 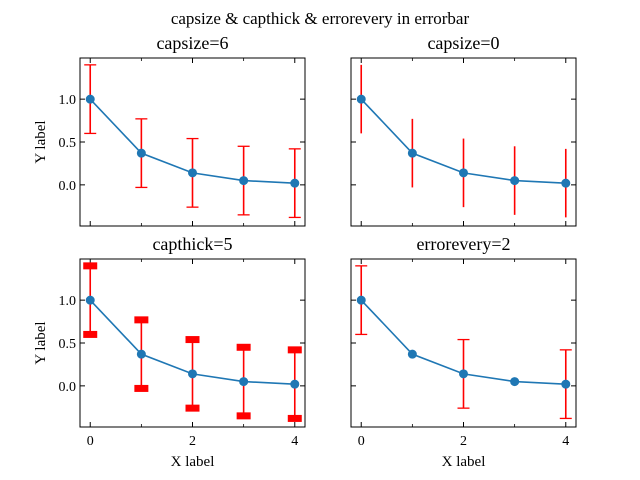 What do you see at coordinates (192, 43) in the screenshot?
I see `subplot-title: capsize=6` at bounding box center [192, 43].